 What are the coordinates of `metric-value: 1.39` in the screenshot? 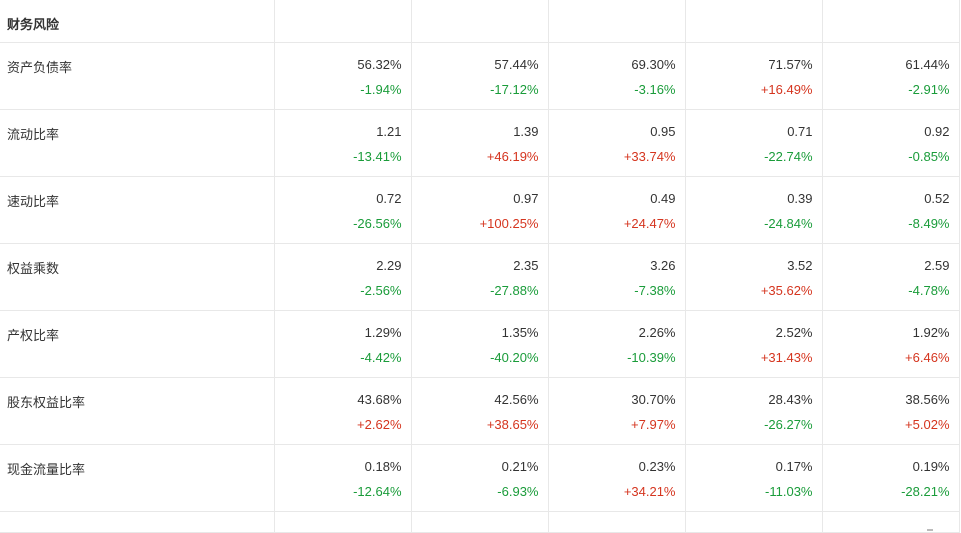 It's located at (526, 131).